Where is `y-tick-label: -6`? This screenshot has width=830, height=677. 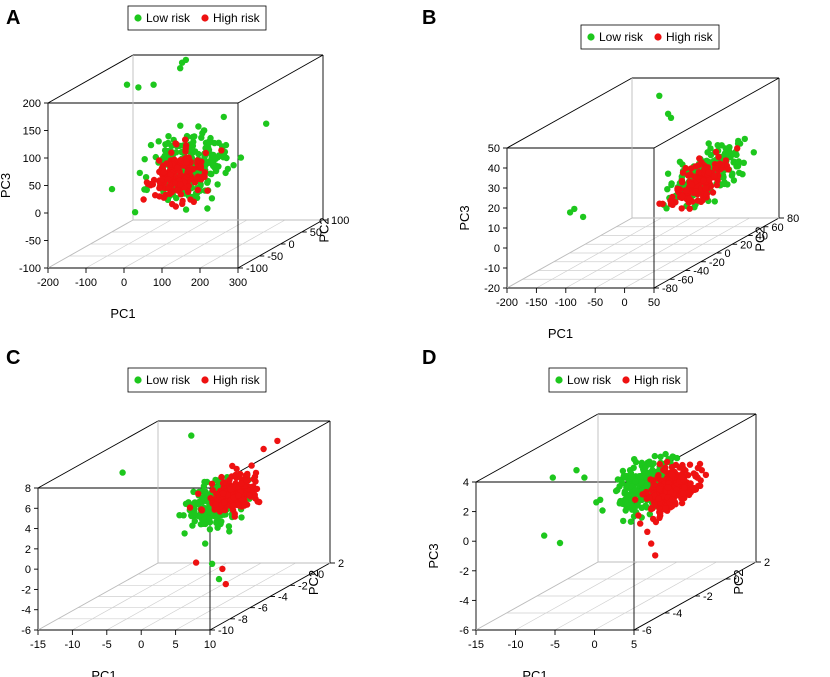 y-tick-label: -6 is located at coordinates (647, 631).